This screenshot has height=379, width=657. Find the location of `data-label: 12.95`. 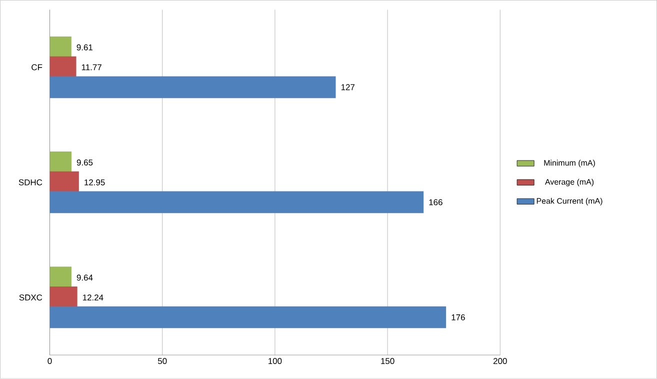

data-label: 12.95 is located at coordinates (94, 182).